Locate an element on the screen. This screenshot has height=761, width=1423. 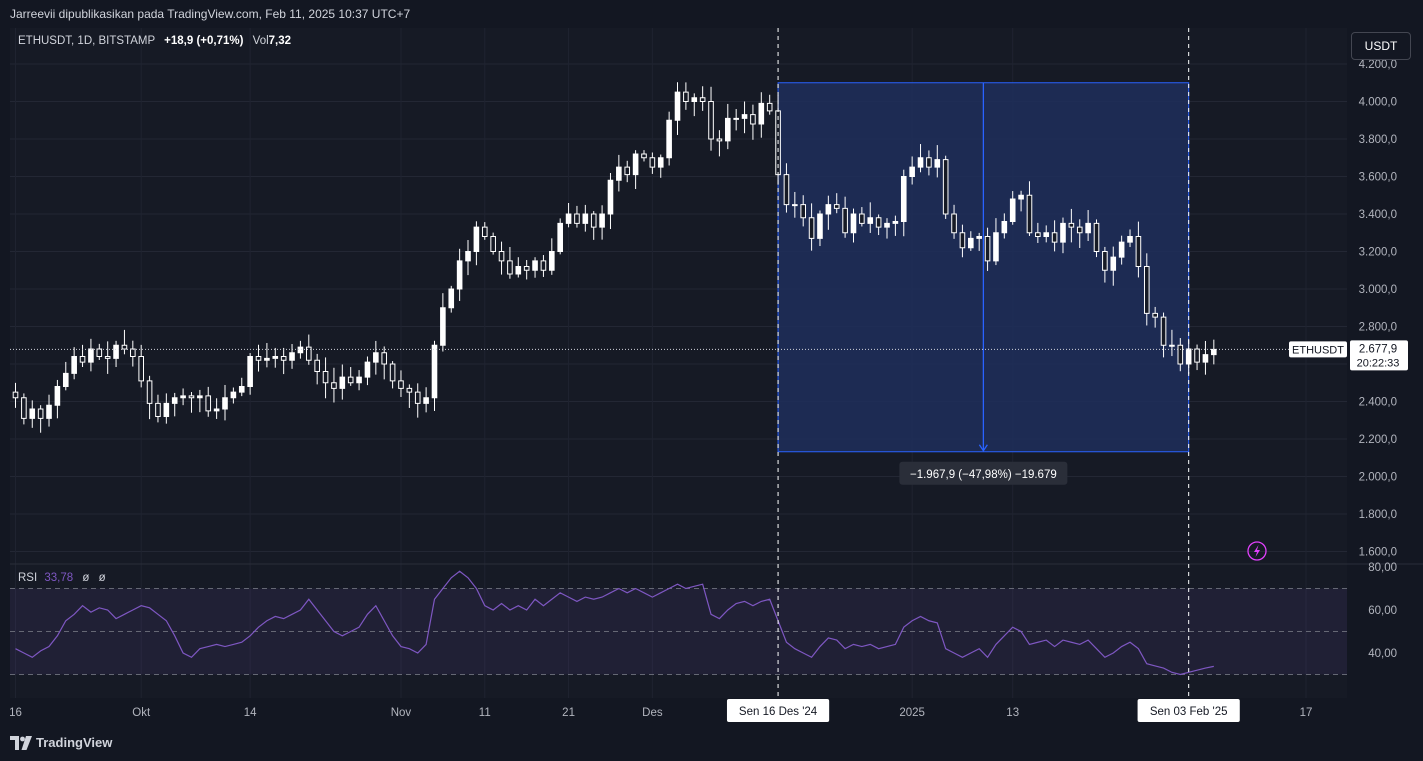
symbol-label: ETHUSDT, 1D, BITSTAMP is located at coordinates (86, 41).